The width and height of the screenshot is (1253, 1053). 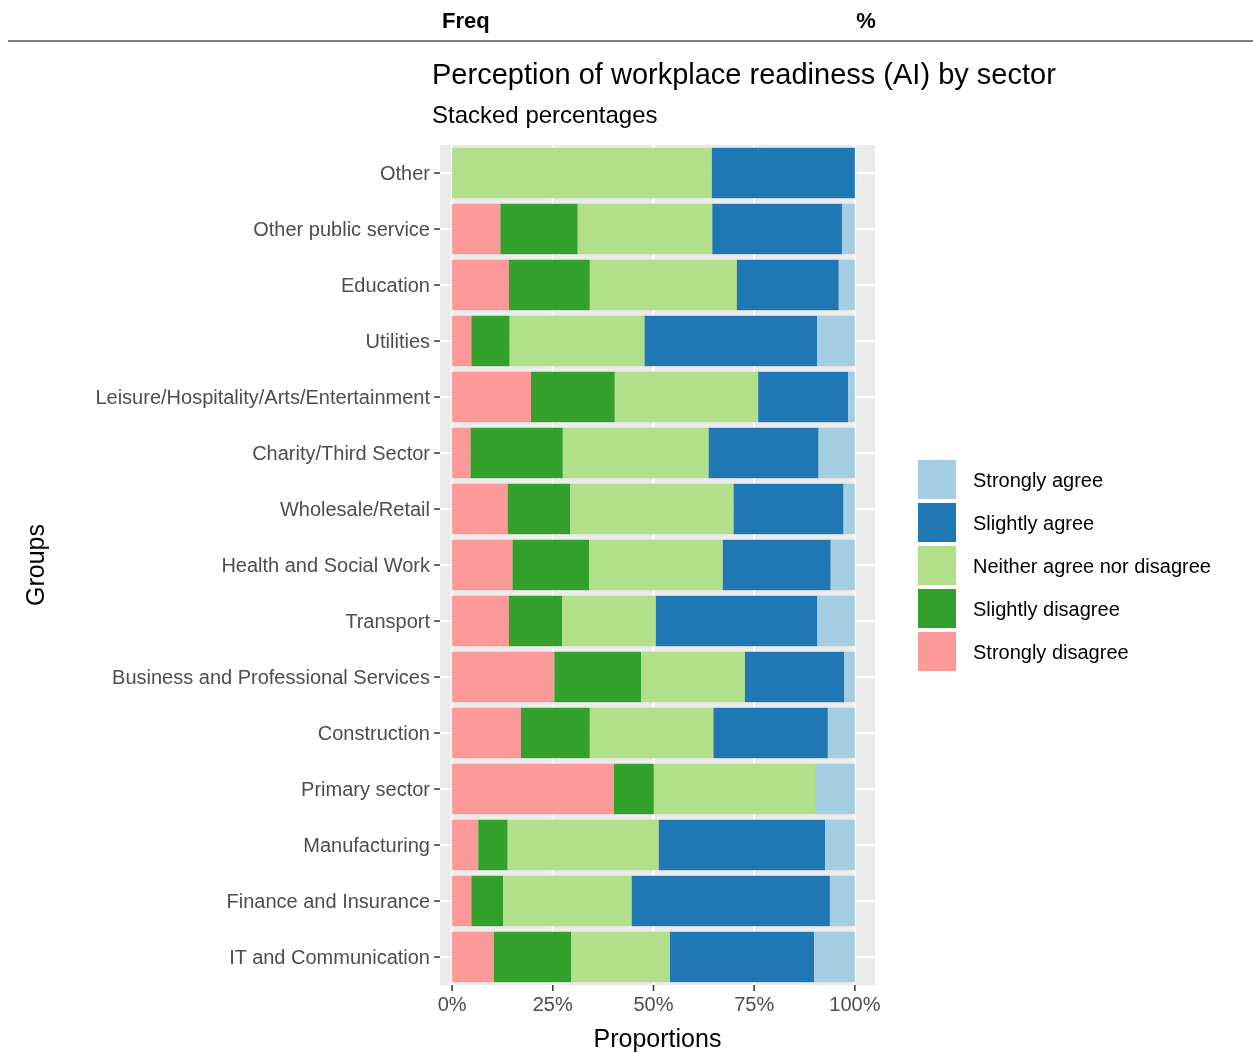 I want to click on chart-title: Perception of workplace readiness (AI) by sector, so click(x=744, y=74).